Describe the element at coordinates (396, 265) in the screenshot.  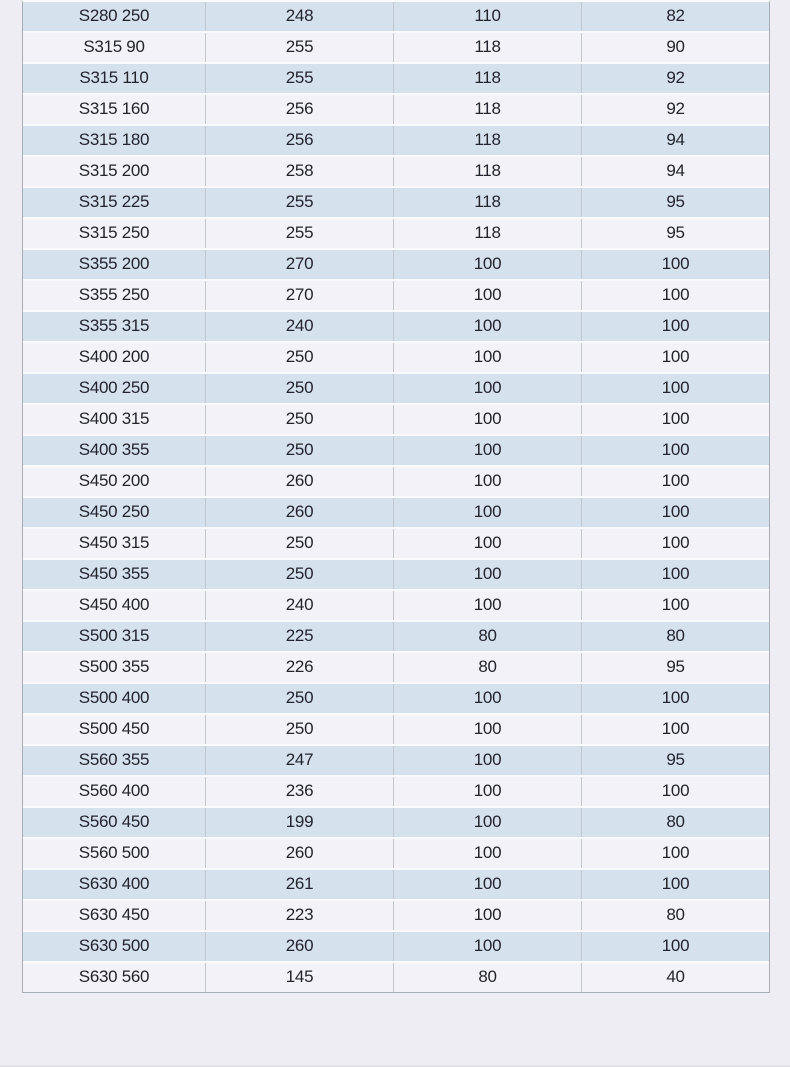
I see `table-row: S355 200 270 100 100` at that location.